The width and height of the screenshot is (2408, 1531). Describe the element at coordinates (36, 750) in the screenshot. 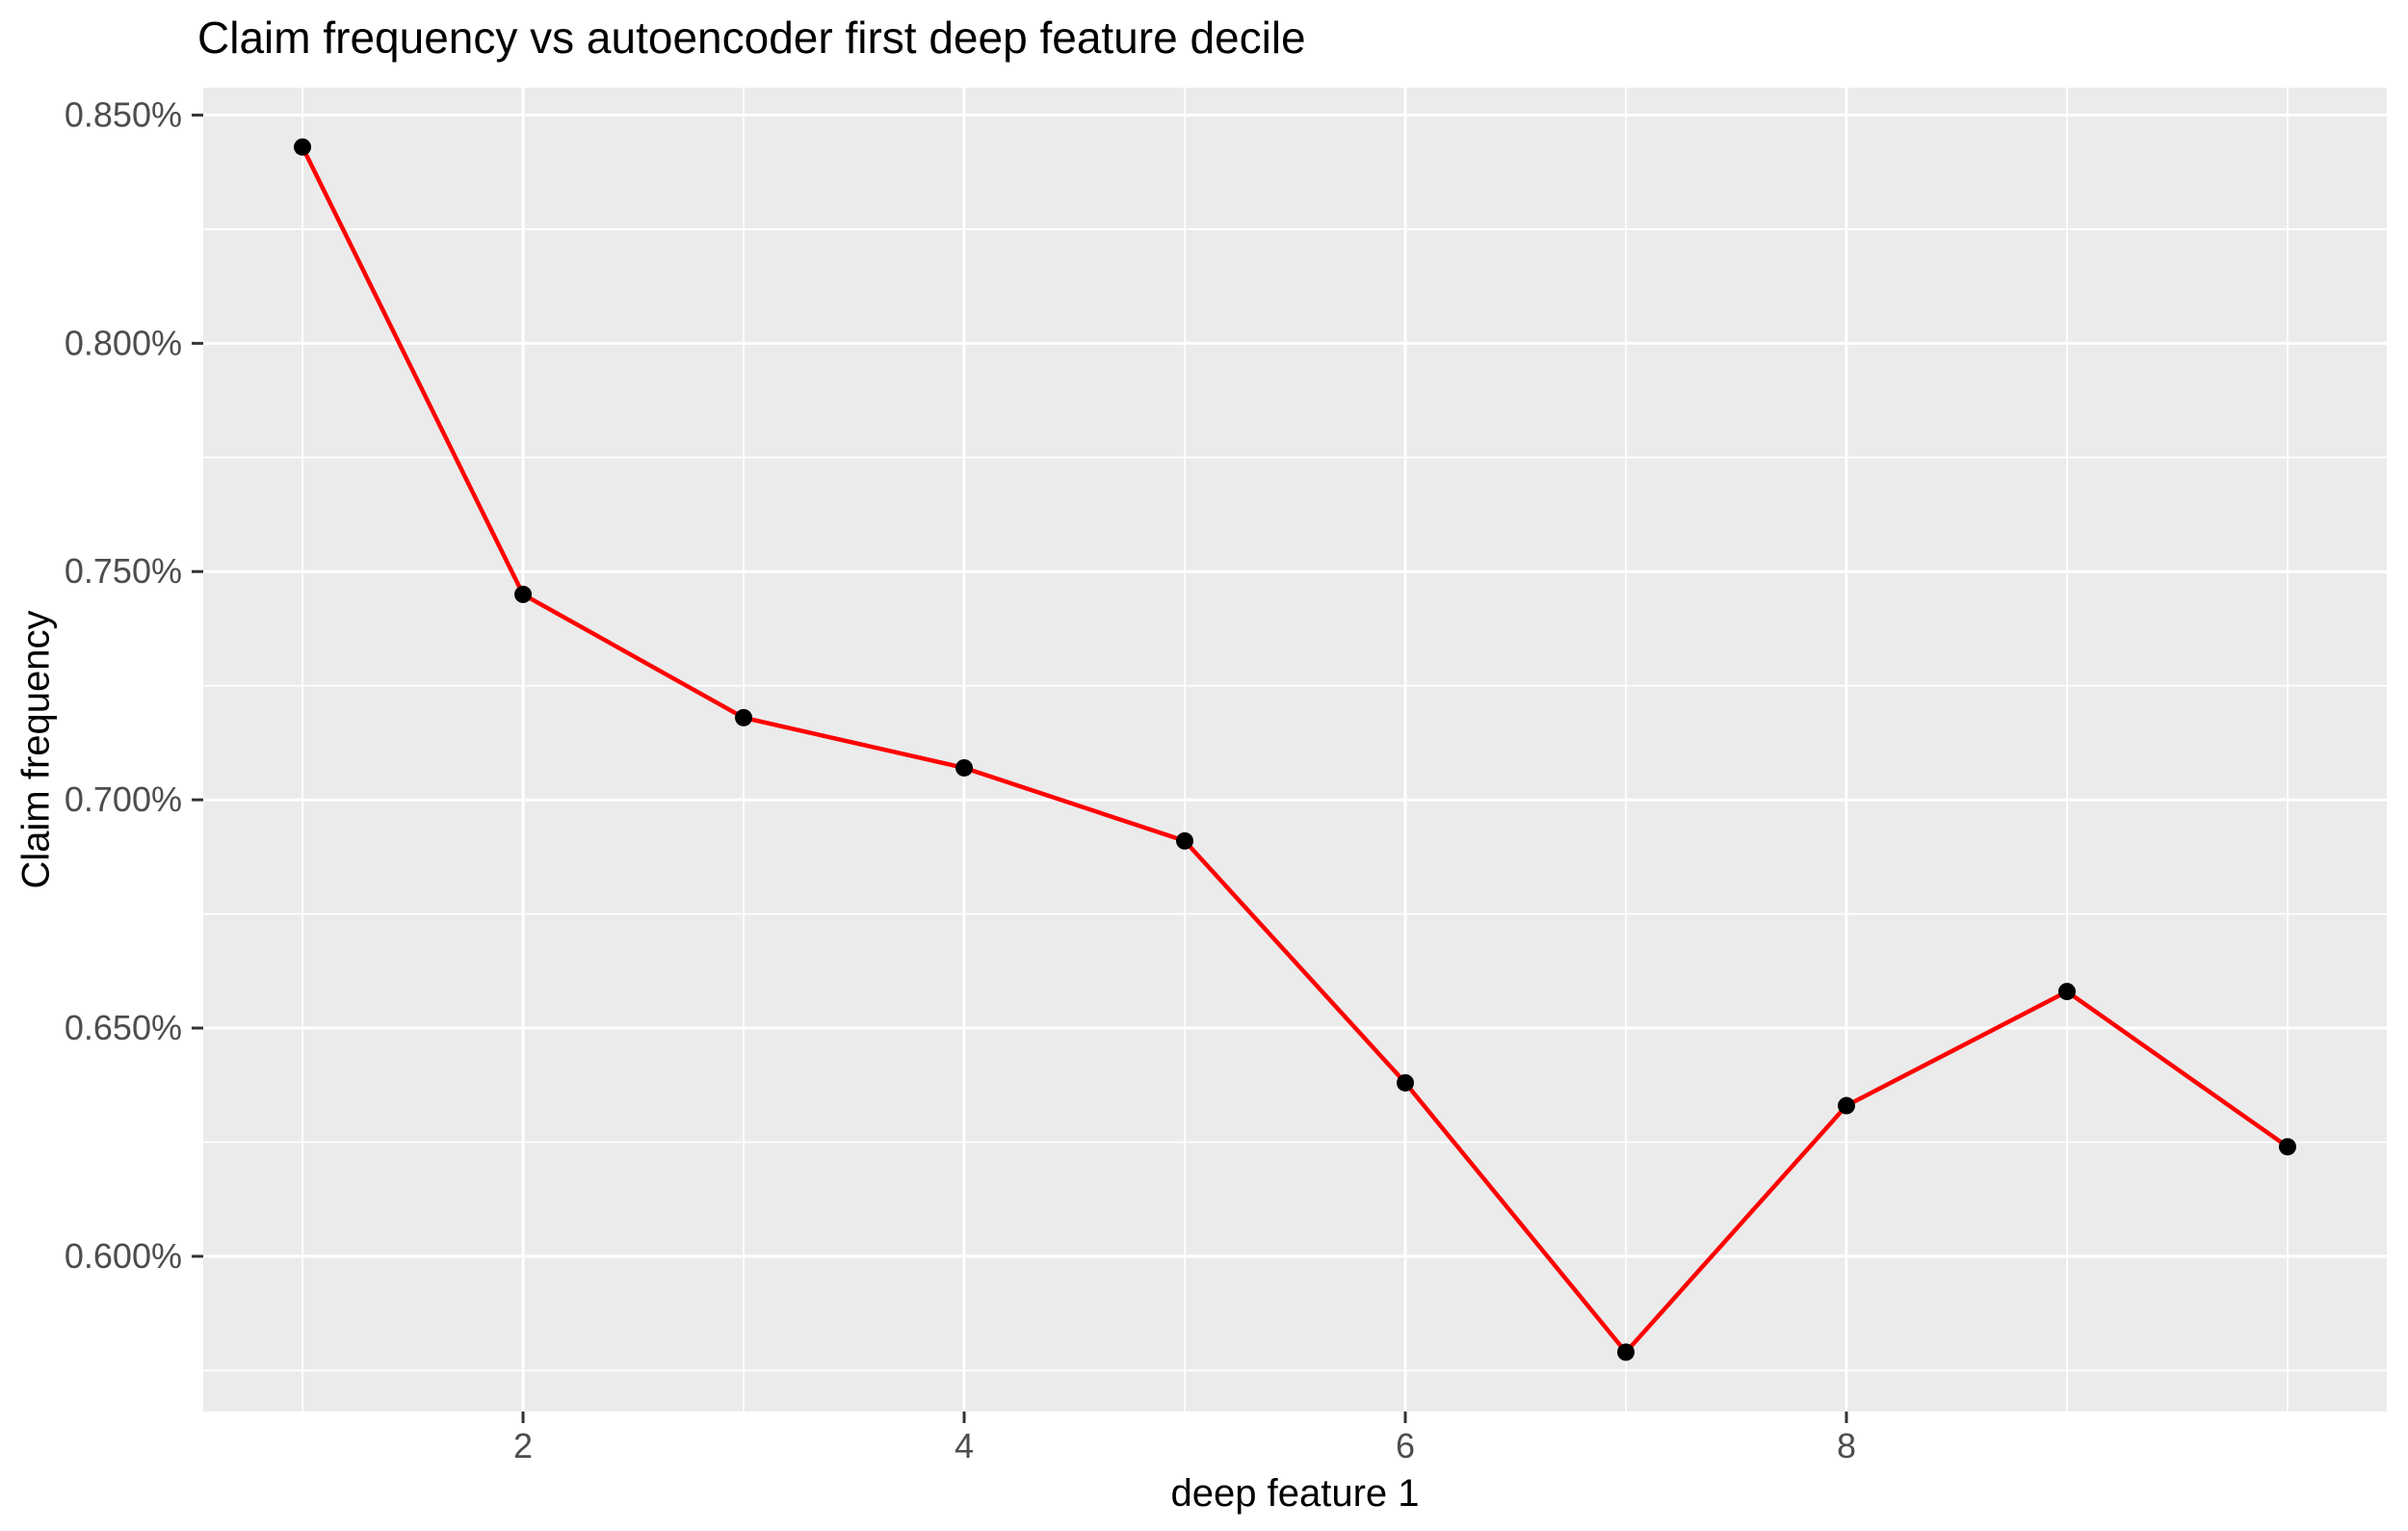

I see `y-axis-title: Claim frequency` at that location.